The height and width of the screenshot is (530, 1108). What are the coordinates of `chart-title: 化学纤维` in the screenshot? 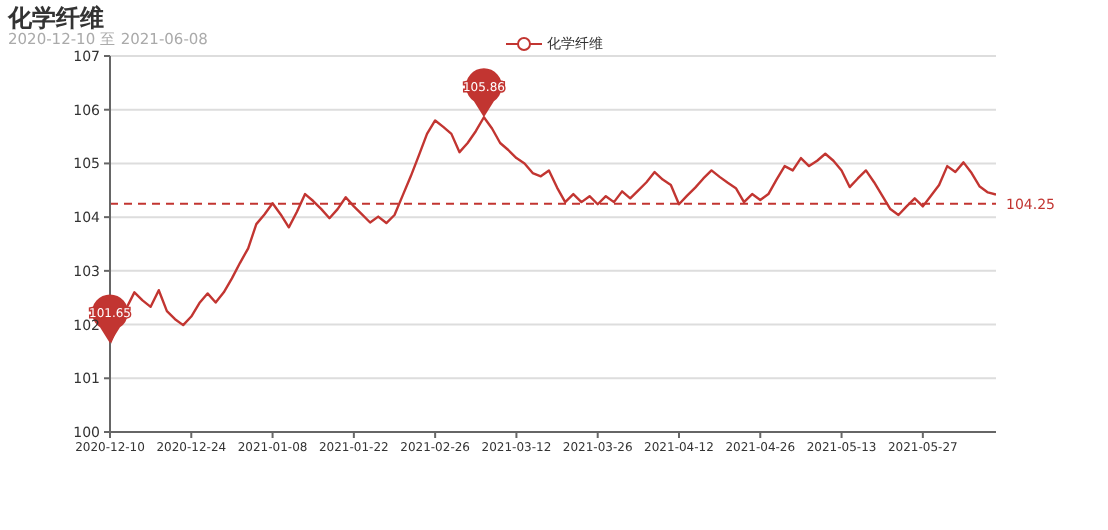 It's located at (56, 17).